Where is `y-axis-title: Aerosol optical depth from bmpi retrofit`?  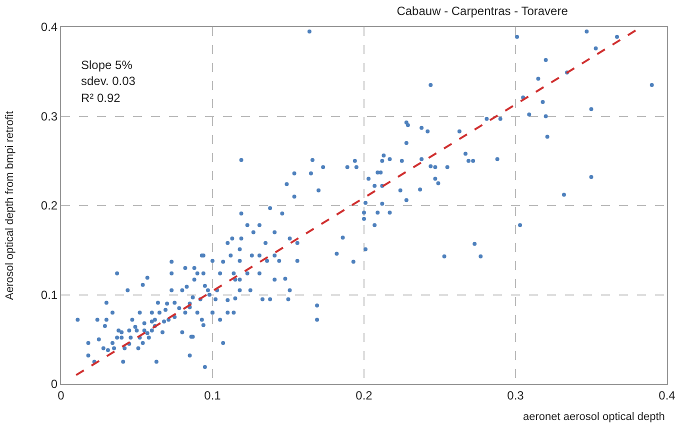 y-axis-title: Aerosol optical depth from bmpi retrofit is located at coordinates (10, 205).